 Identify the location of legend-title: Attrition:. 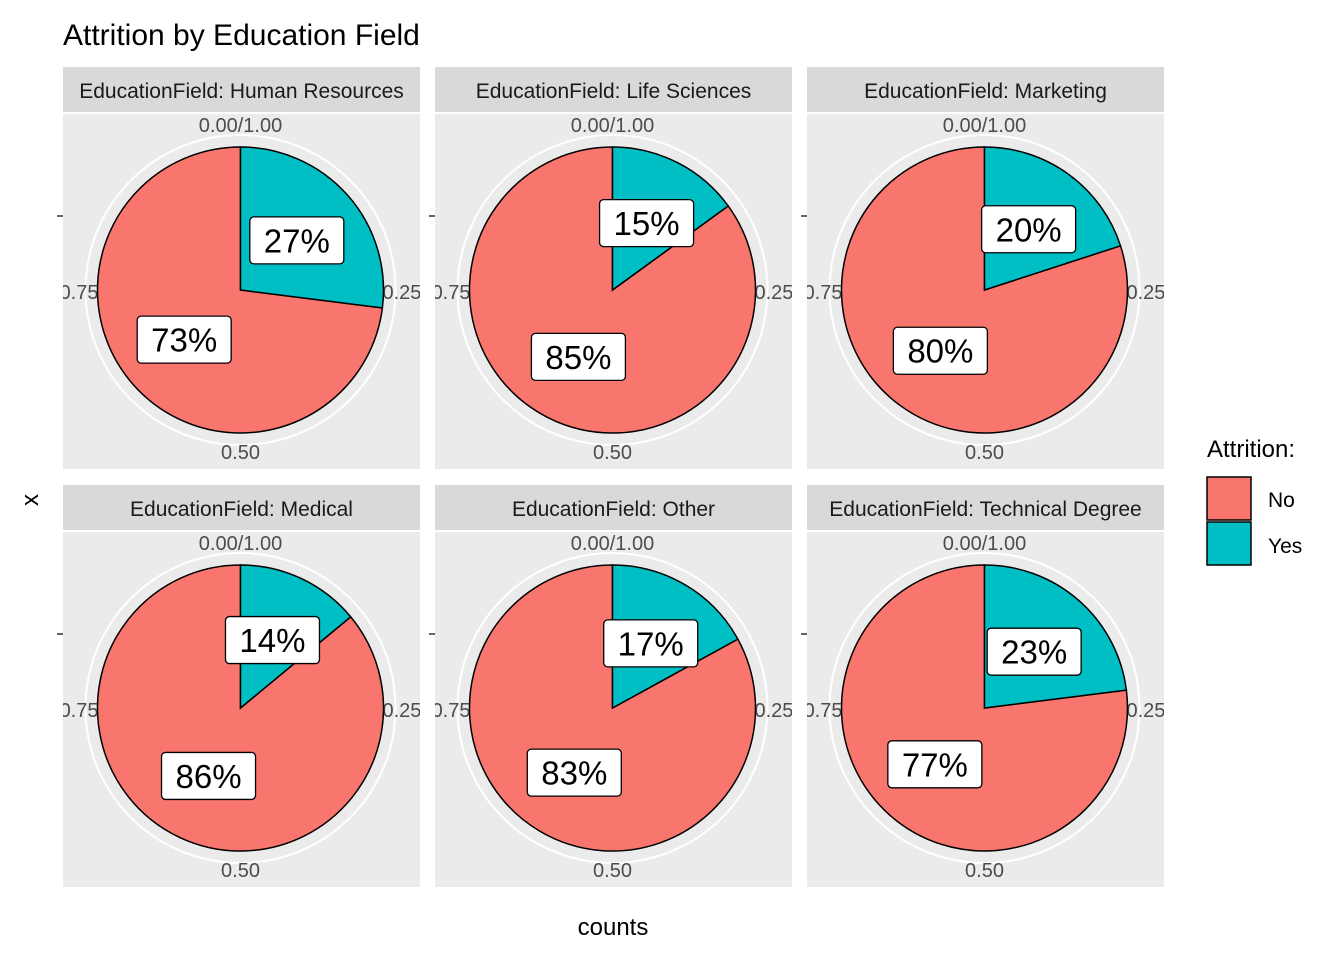
(1251, 449).